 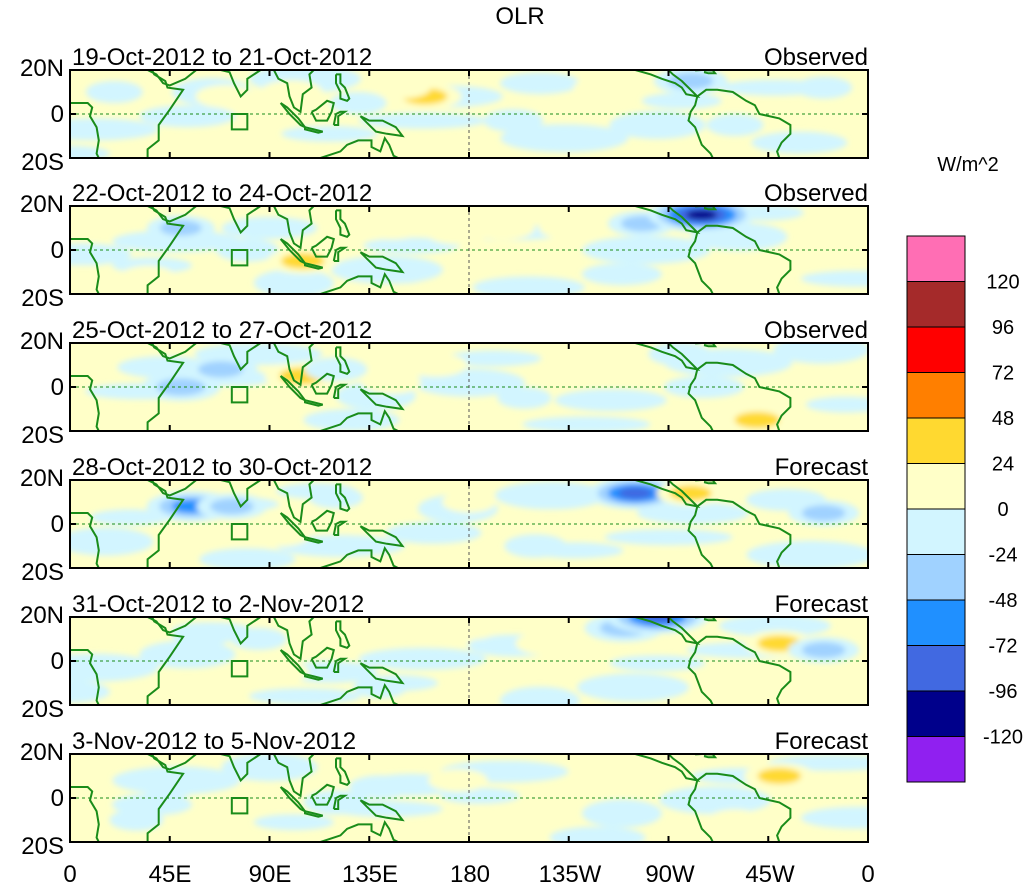 I want to click on panel-date-range: 25-Oct-2012 to 27-Oct-2012, so click(x=222, y=330).